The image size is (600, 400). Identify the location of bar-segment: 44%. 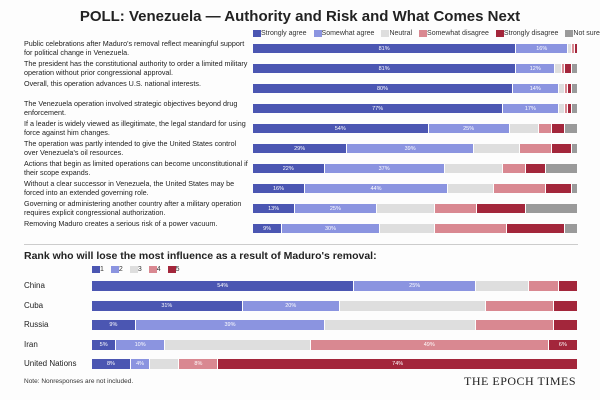
(376, 188).